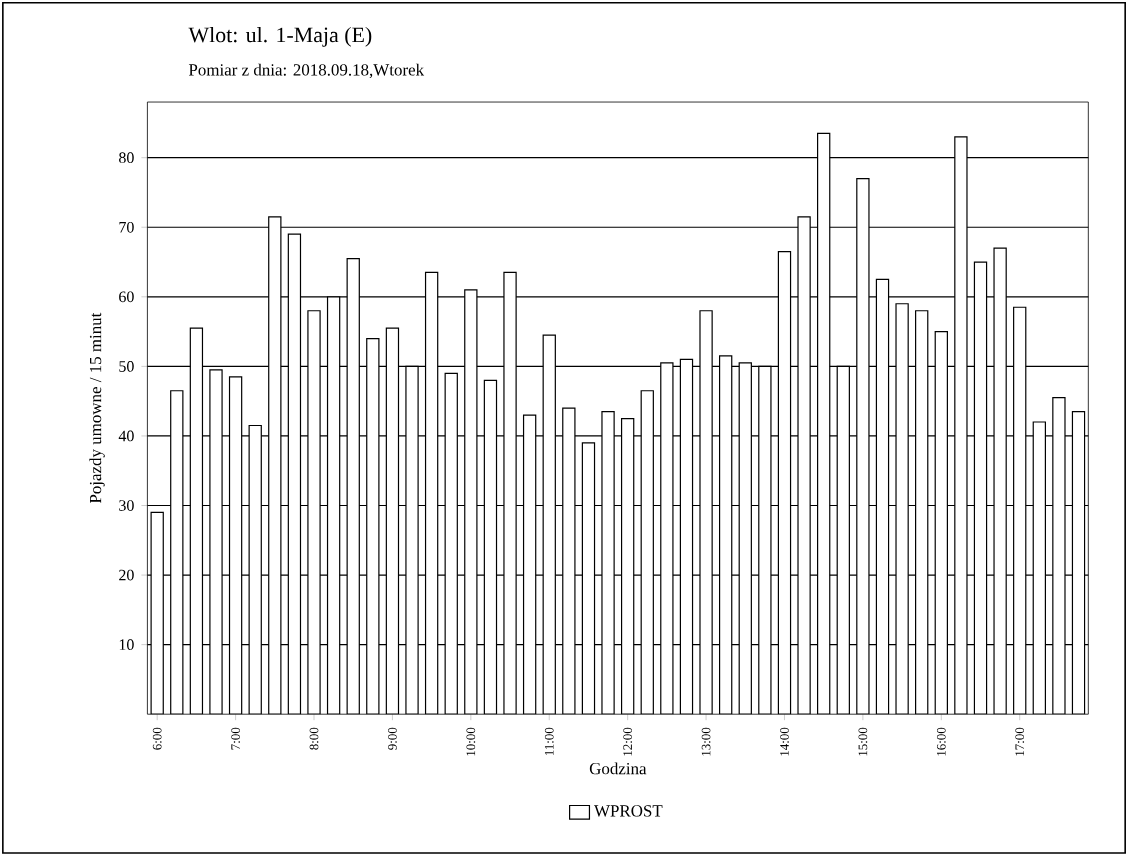  Describe the element at coordinates (280, 36) in the screenshot. I see `chart-title: Wlot: ul. 1-Maja (E)` at that location.